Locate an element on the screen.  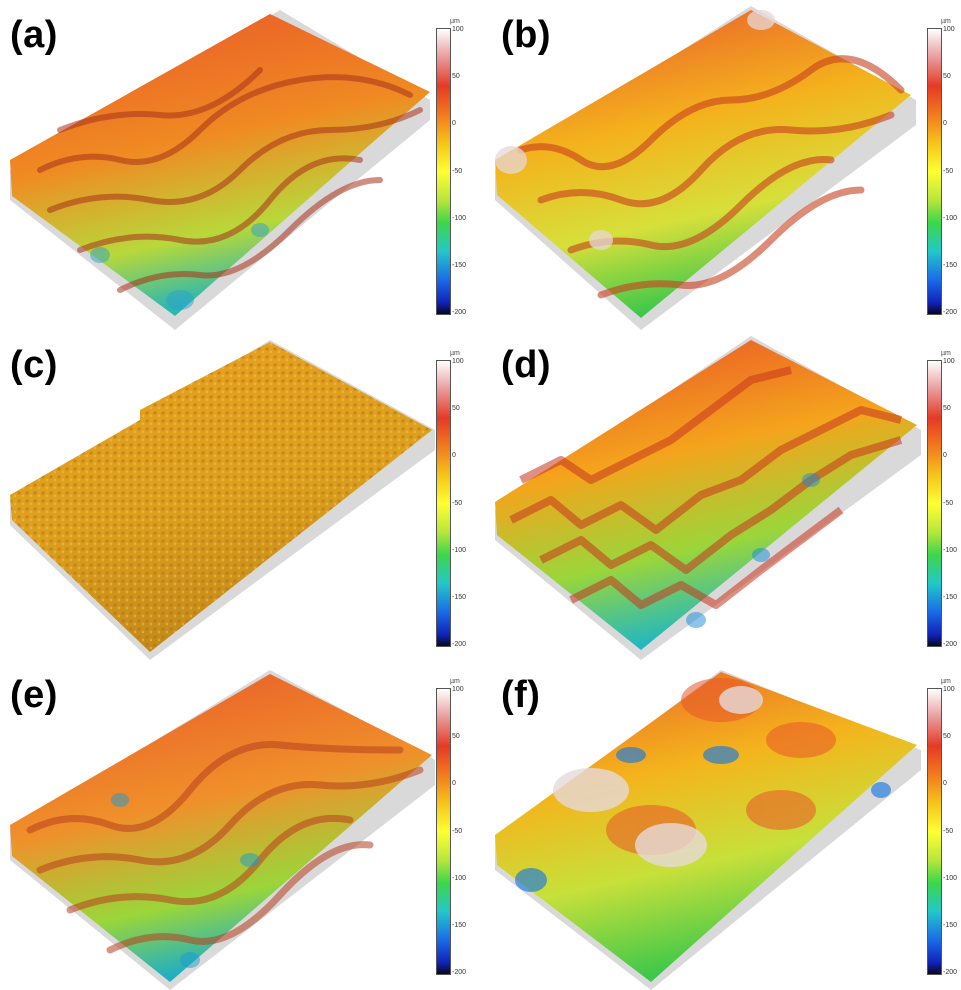
surface-b is located at coordinates (705, 168).